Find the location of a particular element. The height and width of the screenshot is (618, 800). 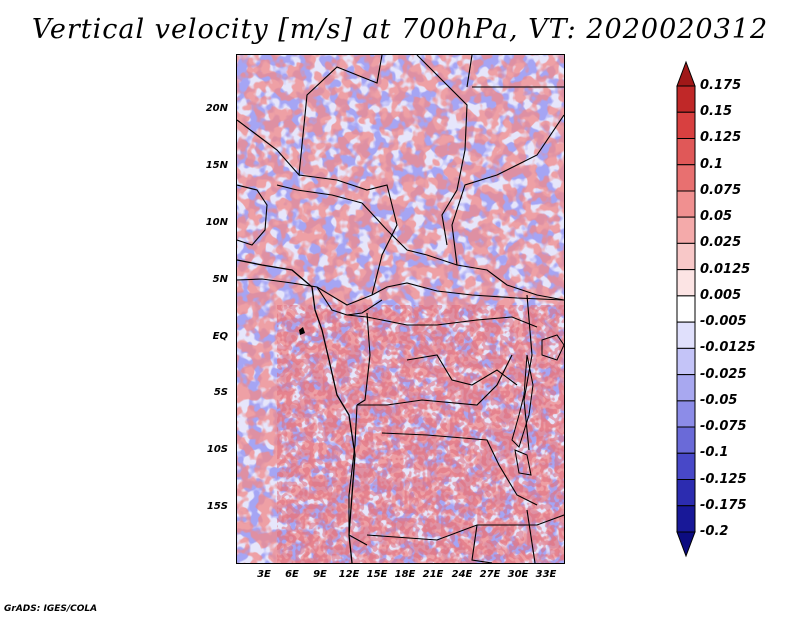

coastline is located at coordinates (296, 411).